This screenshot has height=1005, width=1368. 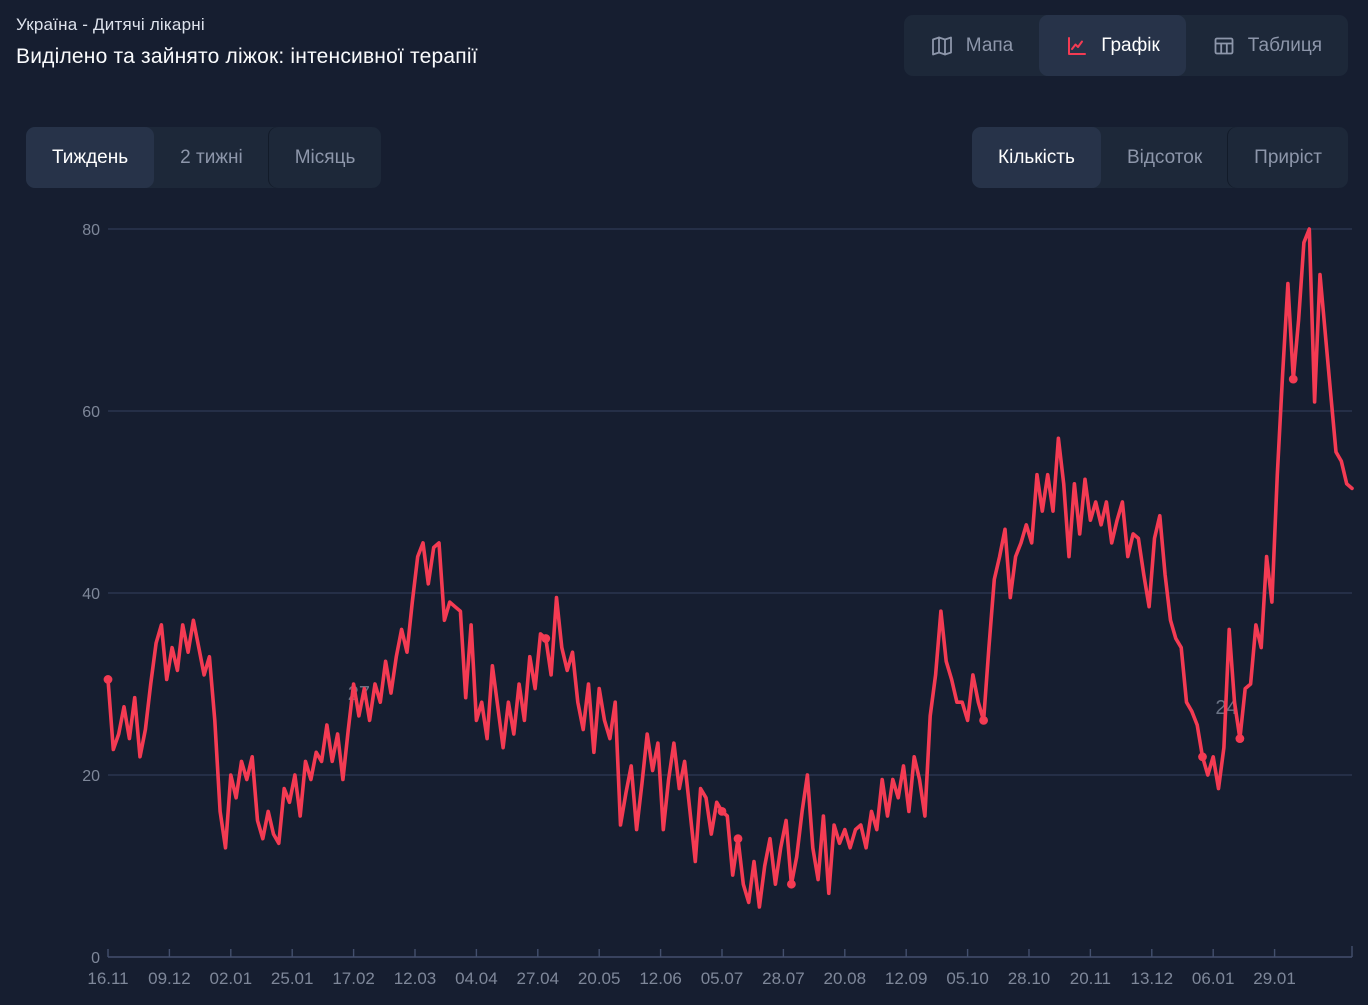 I want to click on x-axis-tick-label: 20.08, so click(x=845, y=978).